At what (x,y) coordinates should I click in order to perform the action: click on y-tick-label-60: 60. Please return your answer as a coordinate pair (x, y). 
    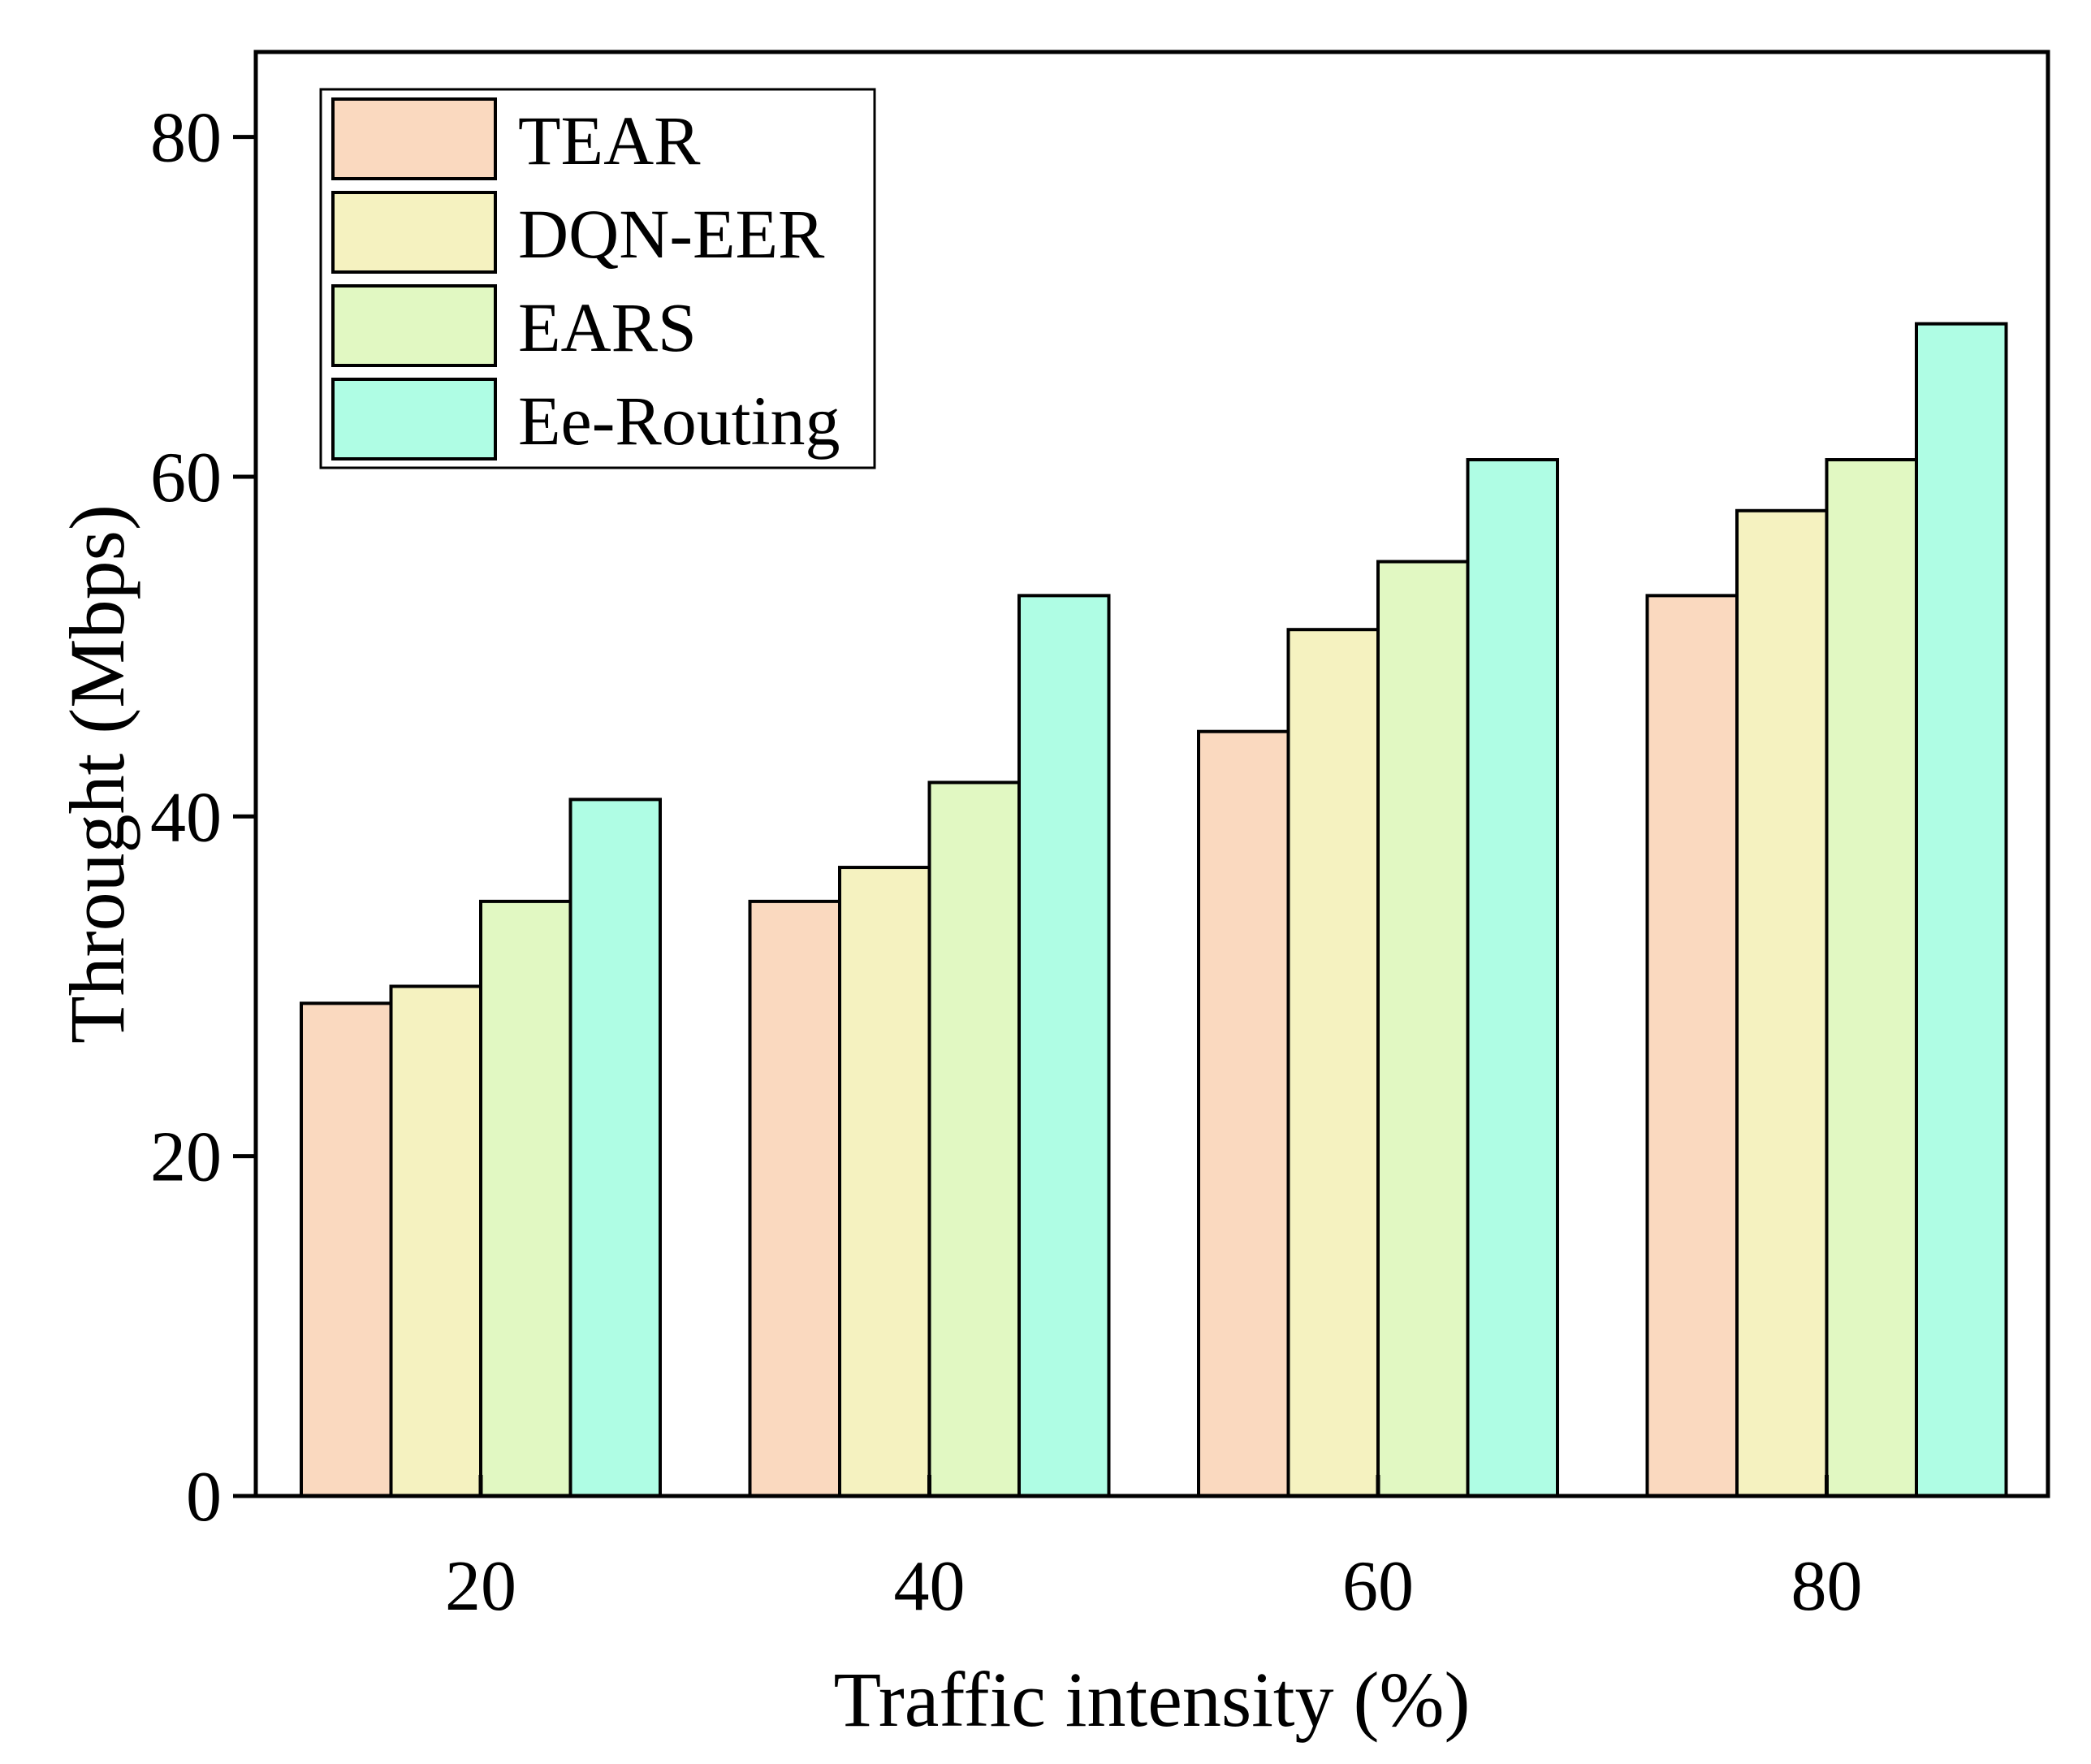
    Looking at the image, I should click on (186, 478).